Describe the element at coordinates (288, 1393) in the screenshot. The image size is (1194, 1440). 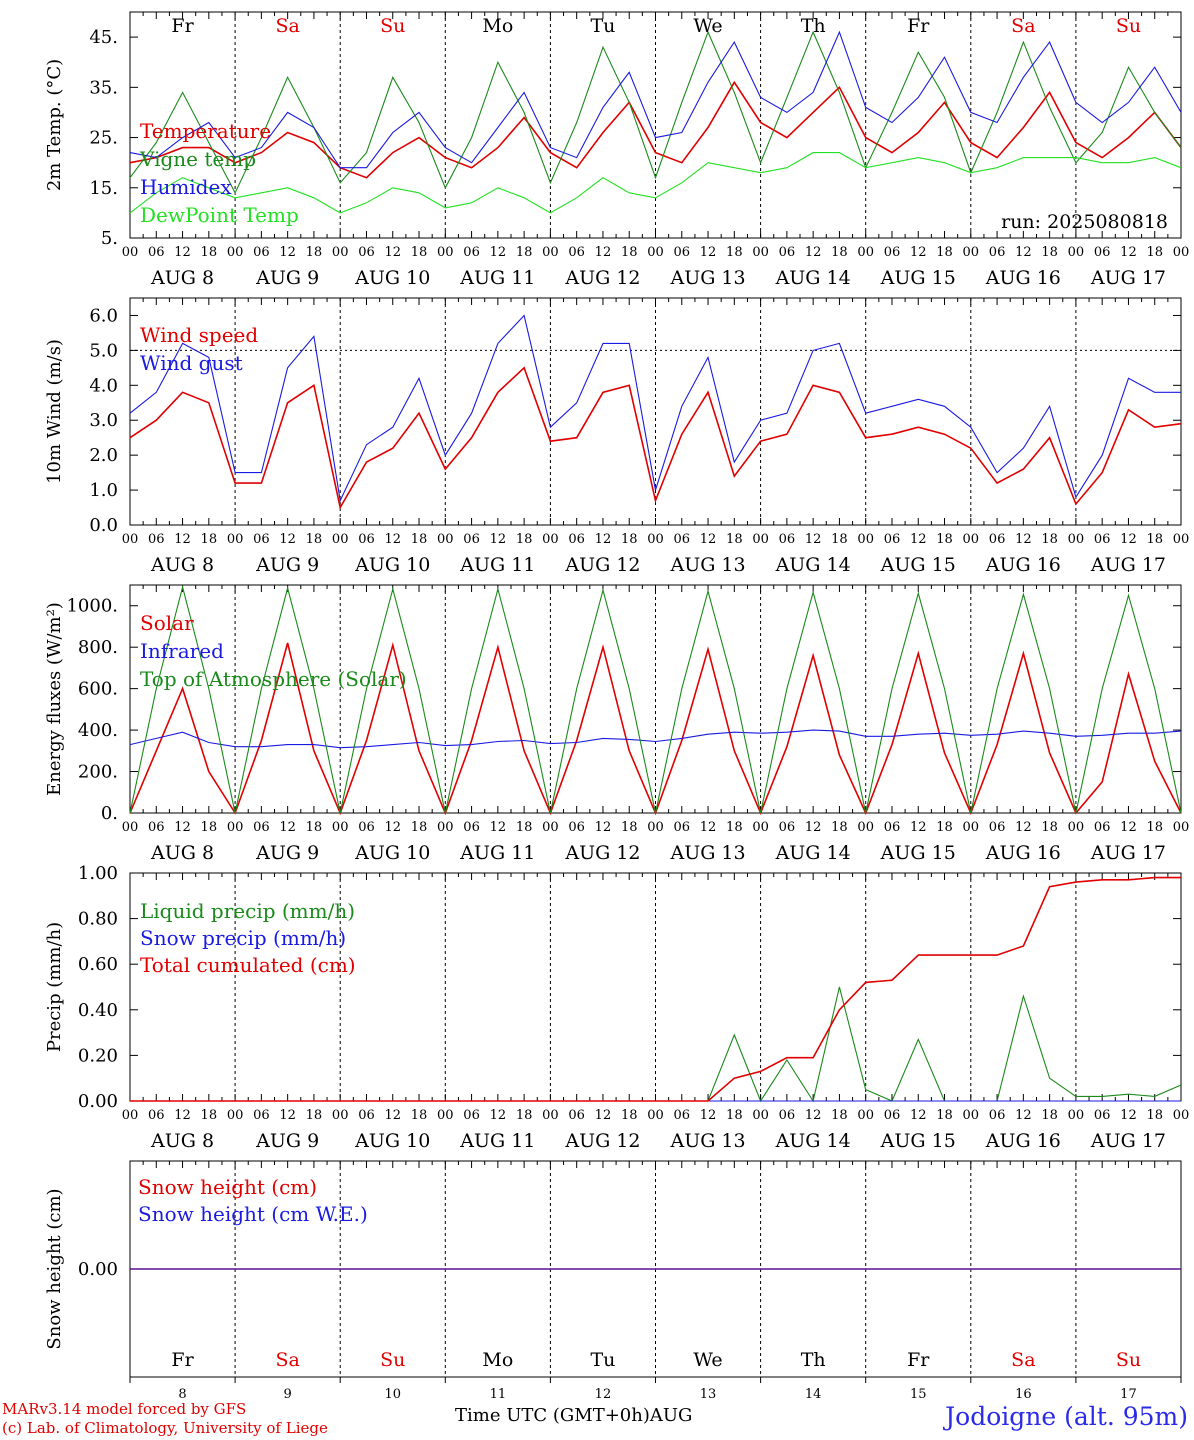
I see `day-number: 9` at that location.